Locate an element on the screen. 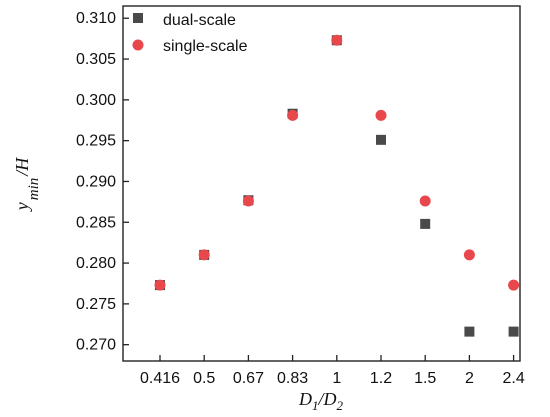  y-tick-label: 0.270 is located at coordinates (96, 345).